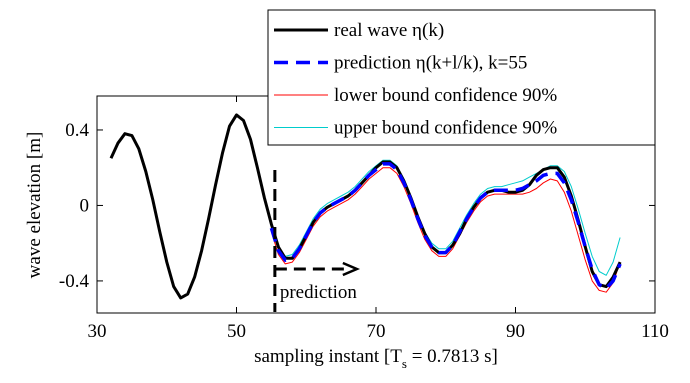 The image size is (690, 383). Describe the element at coordinates (34, 205) in the screenshot. I see `y-axis-label: wave elevation [m]` at that location.